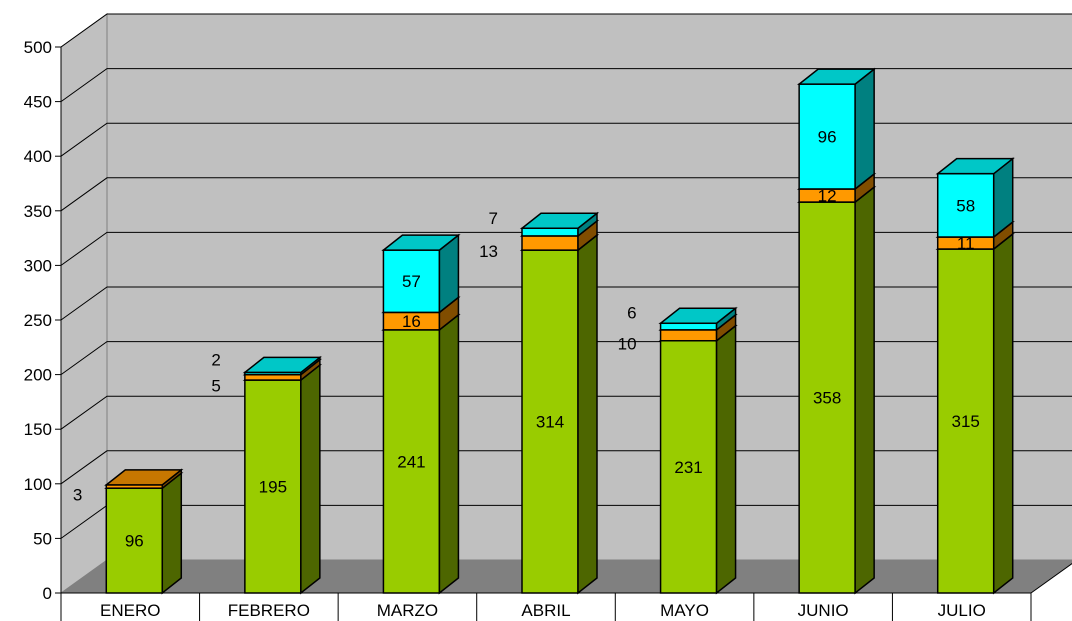  Describe the element at coordinates (823, 610) in the screenshot. I see `x-tick-label: JUNIO` at that location.